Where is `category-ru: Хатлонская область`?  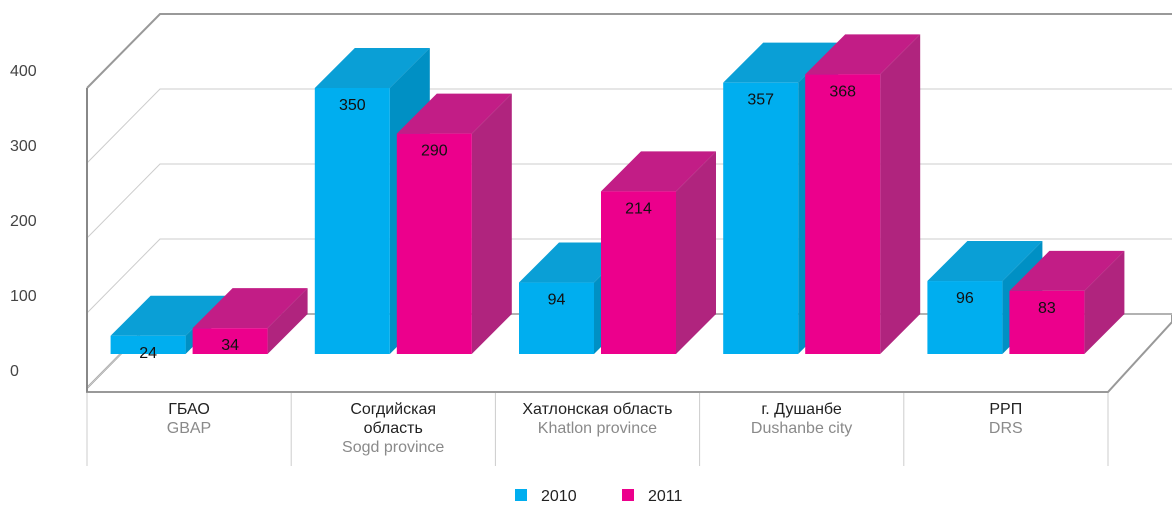 category-ru: Хатлонская область is located at coordinates (597, 409).